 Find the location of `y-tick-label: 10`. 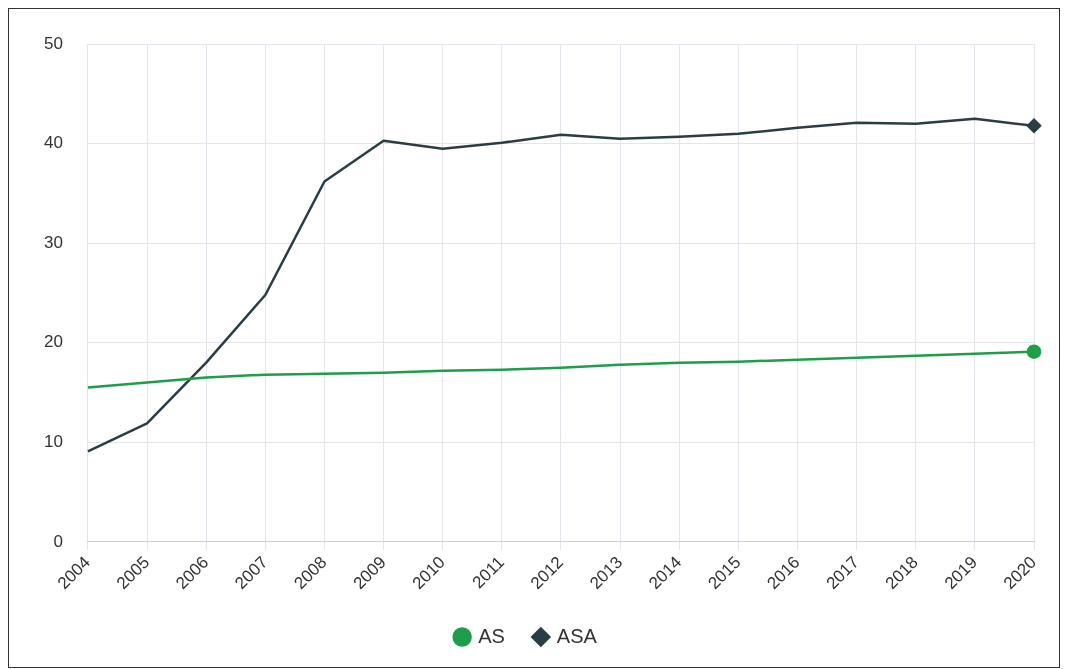

y-tick-label: 10 is located at coordinates (53, 441).